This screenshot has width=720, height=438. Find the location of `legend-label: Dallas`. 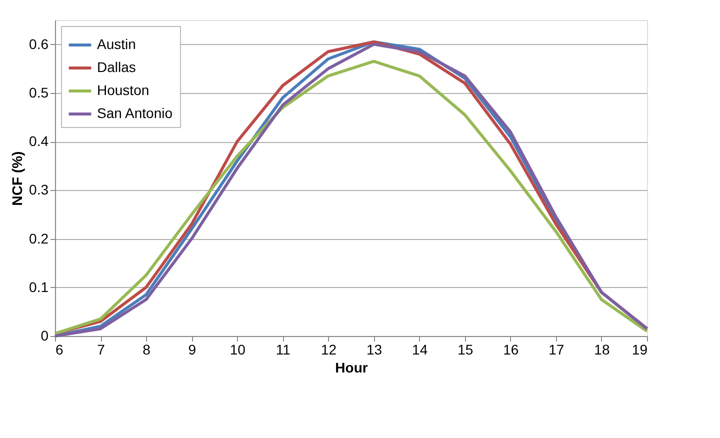

legend-label: Dallas is located at coordinates (116, 67).